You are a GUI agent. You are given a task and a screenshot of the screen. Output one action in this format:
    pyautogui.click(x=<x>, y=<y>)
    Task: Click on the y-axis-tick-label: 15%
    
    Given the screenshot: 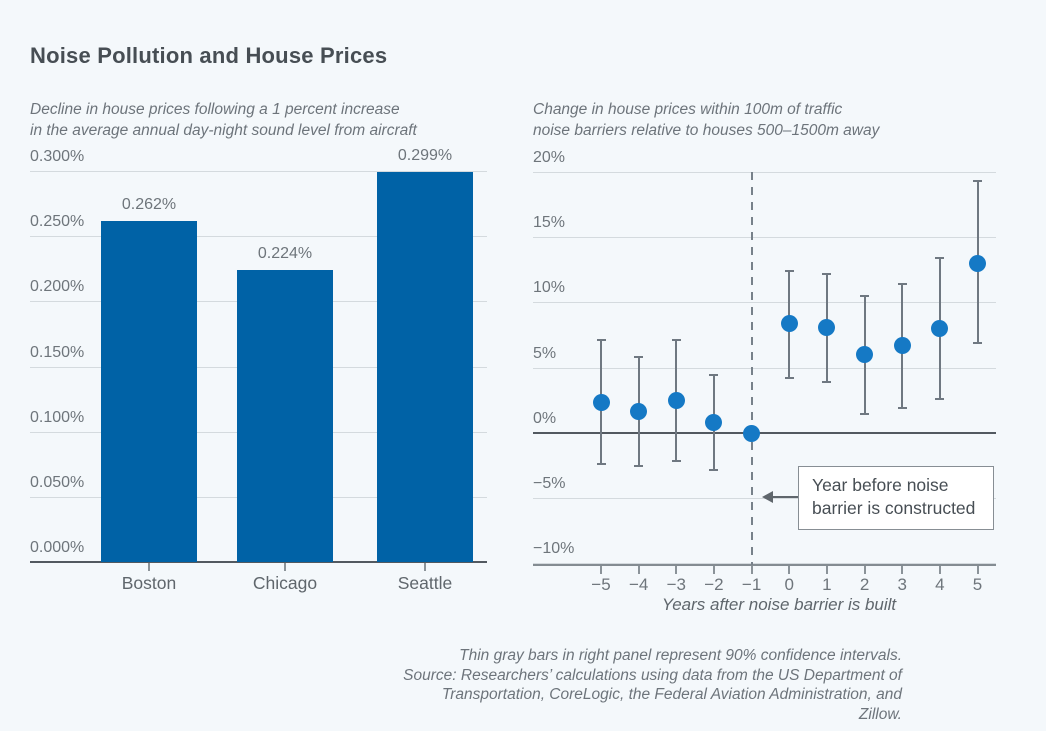 What is the action you would take?
    pyautogui.click(x=549, y=223)
    